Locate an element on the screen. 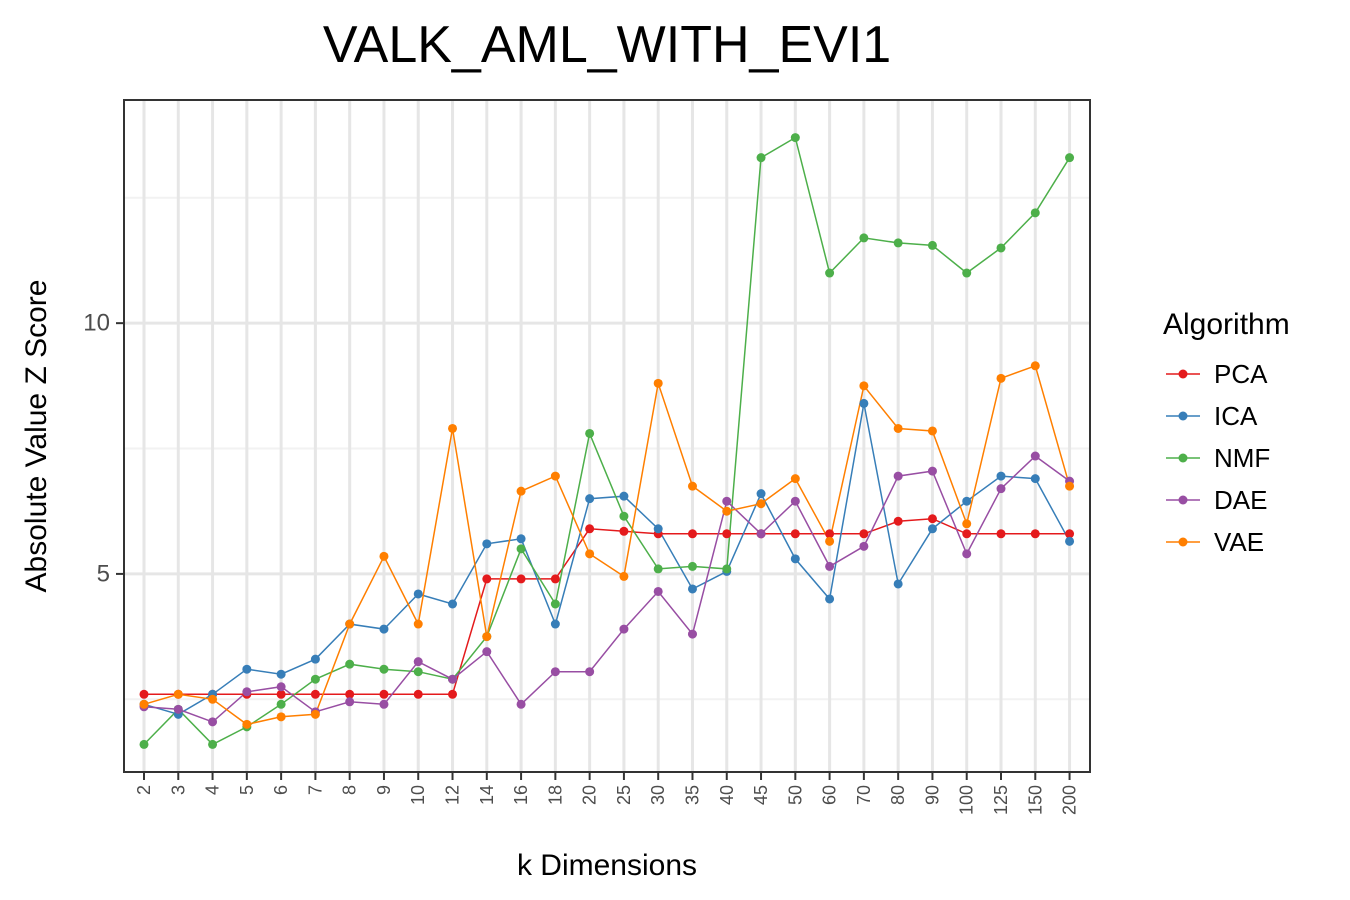 Image resolution: width=1350 pixels, height=900 pixels. x-tick-label: 12 is located at coordinates (453, 795).